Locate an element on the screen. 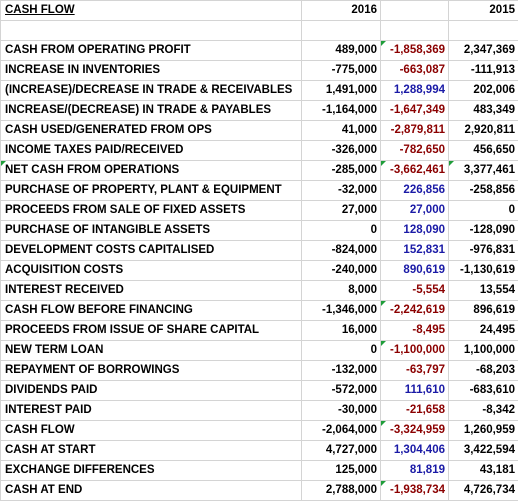 The height and width of the screenshot is (502, 518). value-2016-cell: -326,000 is located at coordinates (341, 150).